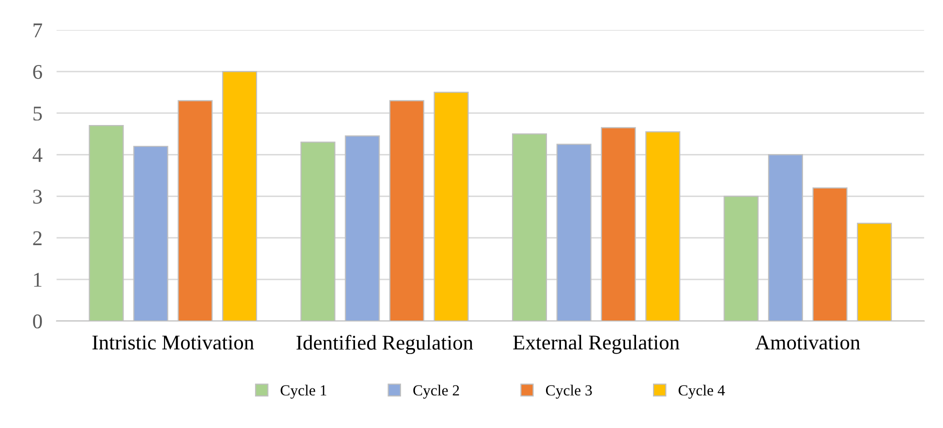 This screenshot has width=943, height=428. Describe the element at coordinates (37, 155) in the screenshot. I see `y-tick-label: 4` at that location.